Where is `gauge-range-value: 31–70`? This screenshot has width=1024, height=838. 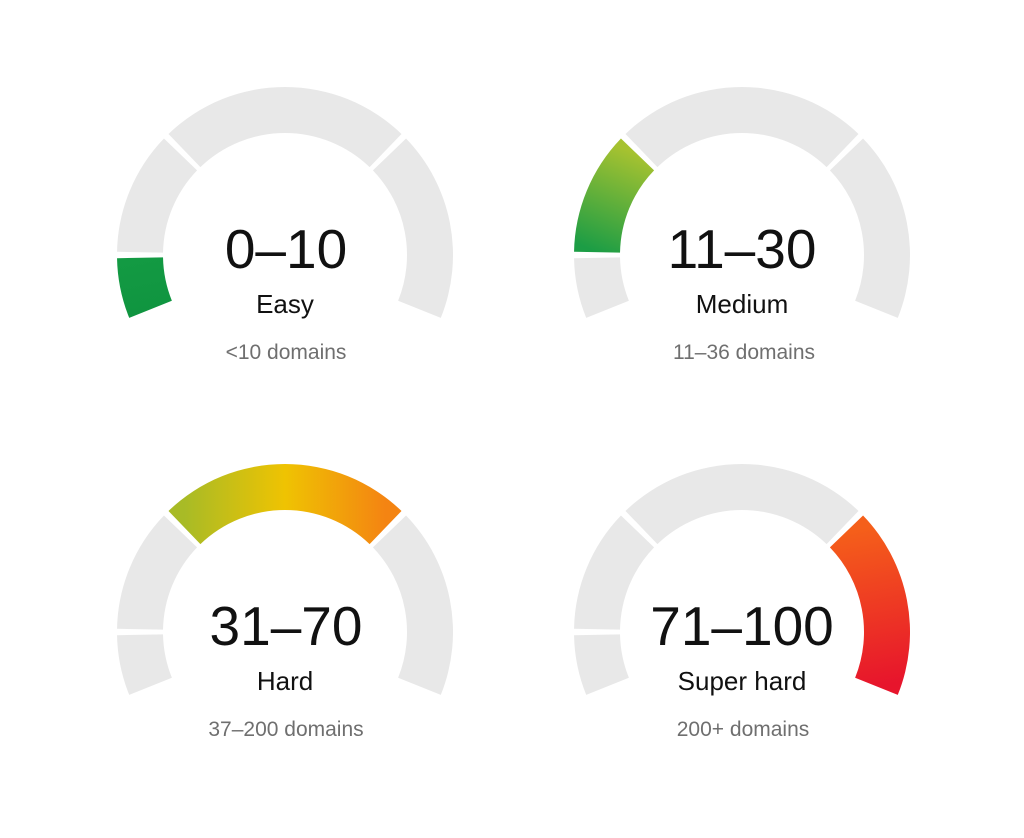
gauge-range-value: 31–70 is located at coordinates (286, 626).